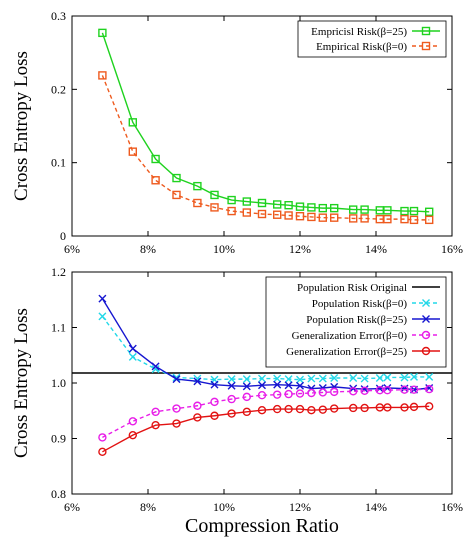  Describe the element at coordinates (452, 507) in the screenshot. I see `bottom-x-tick-label: 16%` at that location.